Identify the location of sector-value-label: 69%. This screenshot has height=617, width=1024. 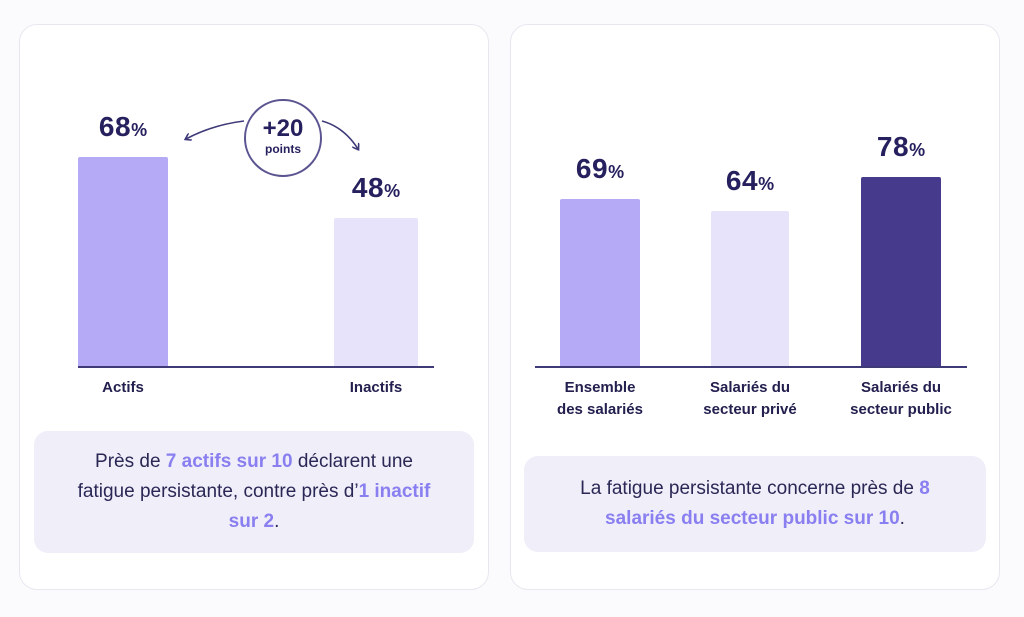
(600, 169).